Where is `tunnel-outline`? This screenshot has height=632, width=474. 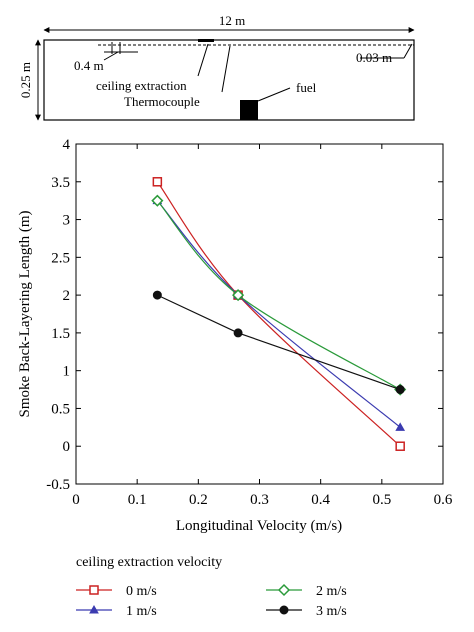 tunnel-outline is located at coordinates (229, 80).